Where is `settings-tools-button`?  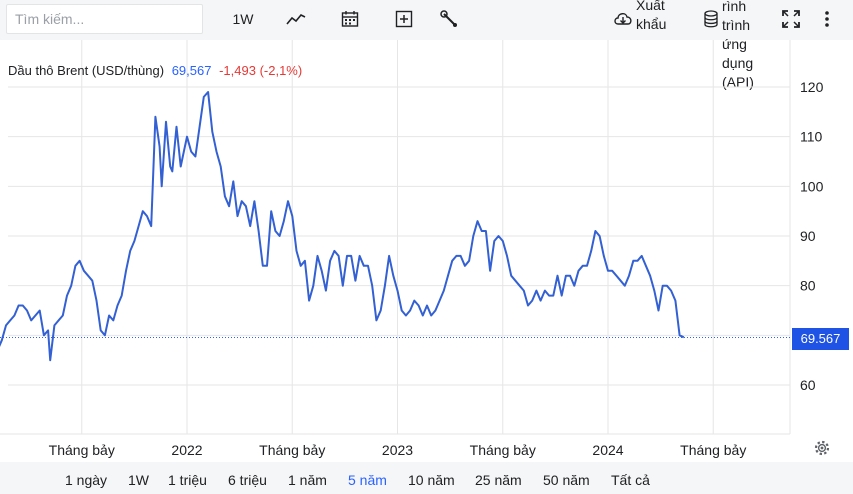
settings-tools-button is located at coordinates (449, 19).